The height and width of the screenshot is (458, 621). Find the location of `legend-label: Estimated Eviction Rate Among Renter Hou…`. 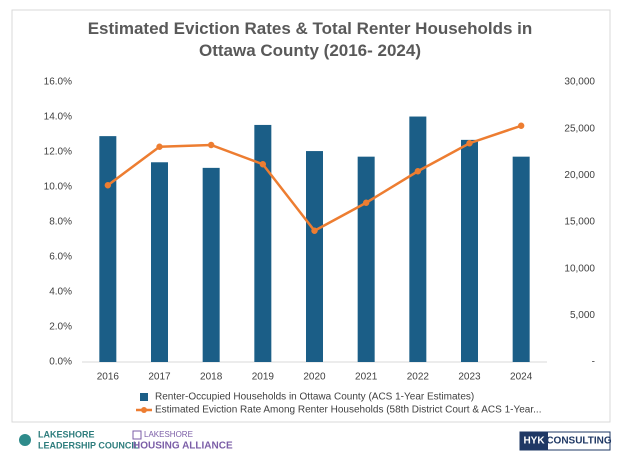

legend-label: Estimated Eviction Rate Among Renter Hou… is located at coordinates (348, 410).